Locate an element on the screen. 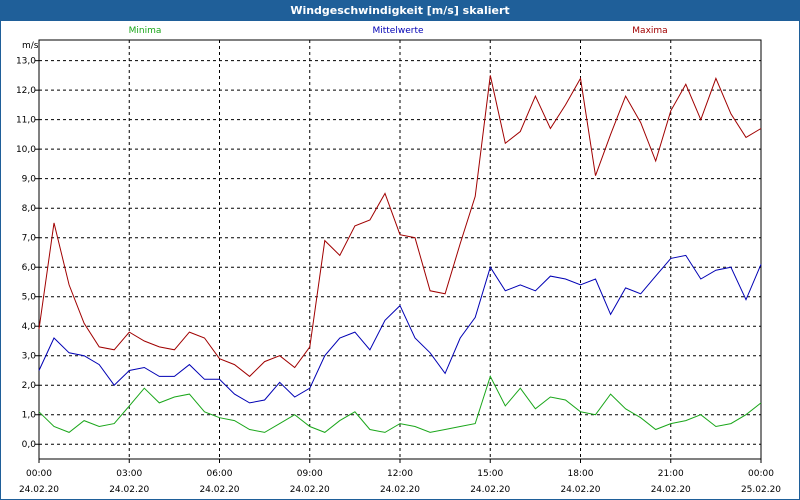 This screenshot has width=800, height=500. y-tick-label: 9,0 is located at coordinates (29, 180).